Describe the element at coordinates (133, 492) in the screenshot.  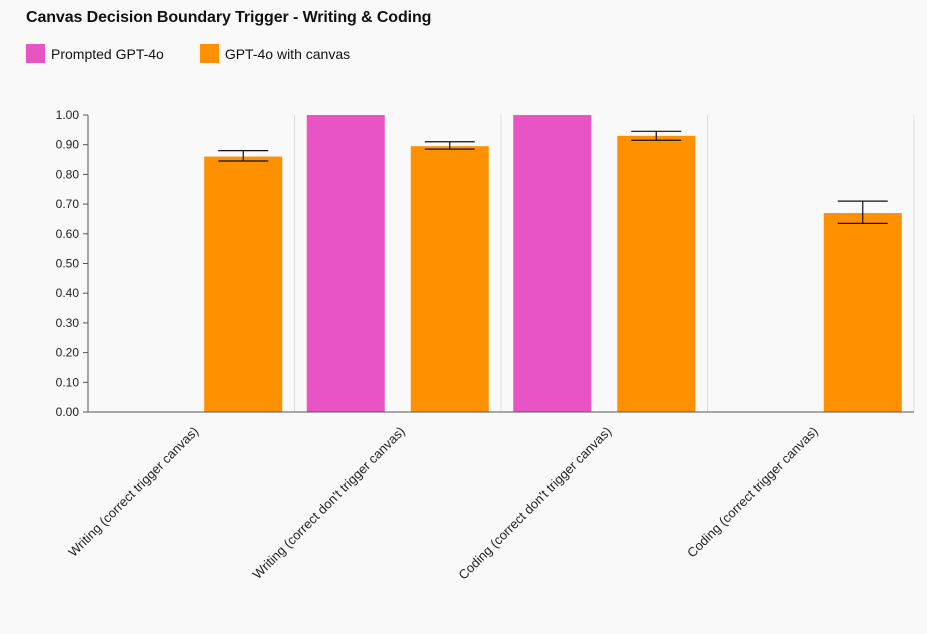
I see `x-category-label: Writing (correct trigger canvas)` at that location.